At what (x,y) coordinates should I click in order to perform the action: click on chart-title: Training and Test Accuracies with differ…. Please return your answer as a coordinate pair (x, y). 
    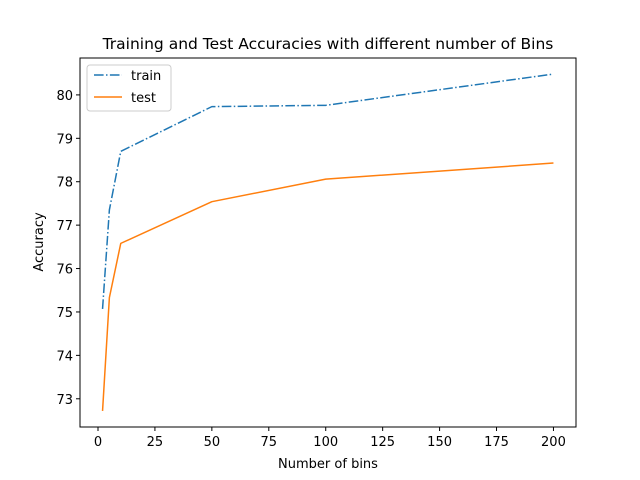
    Looking at the image, I should click on (328, 44).